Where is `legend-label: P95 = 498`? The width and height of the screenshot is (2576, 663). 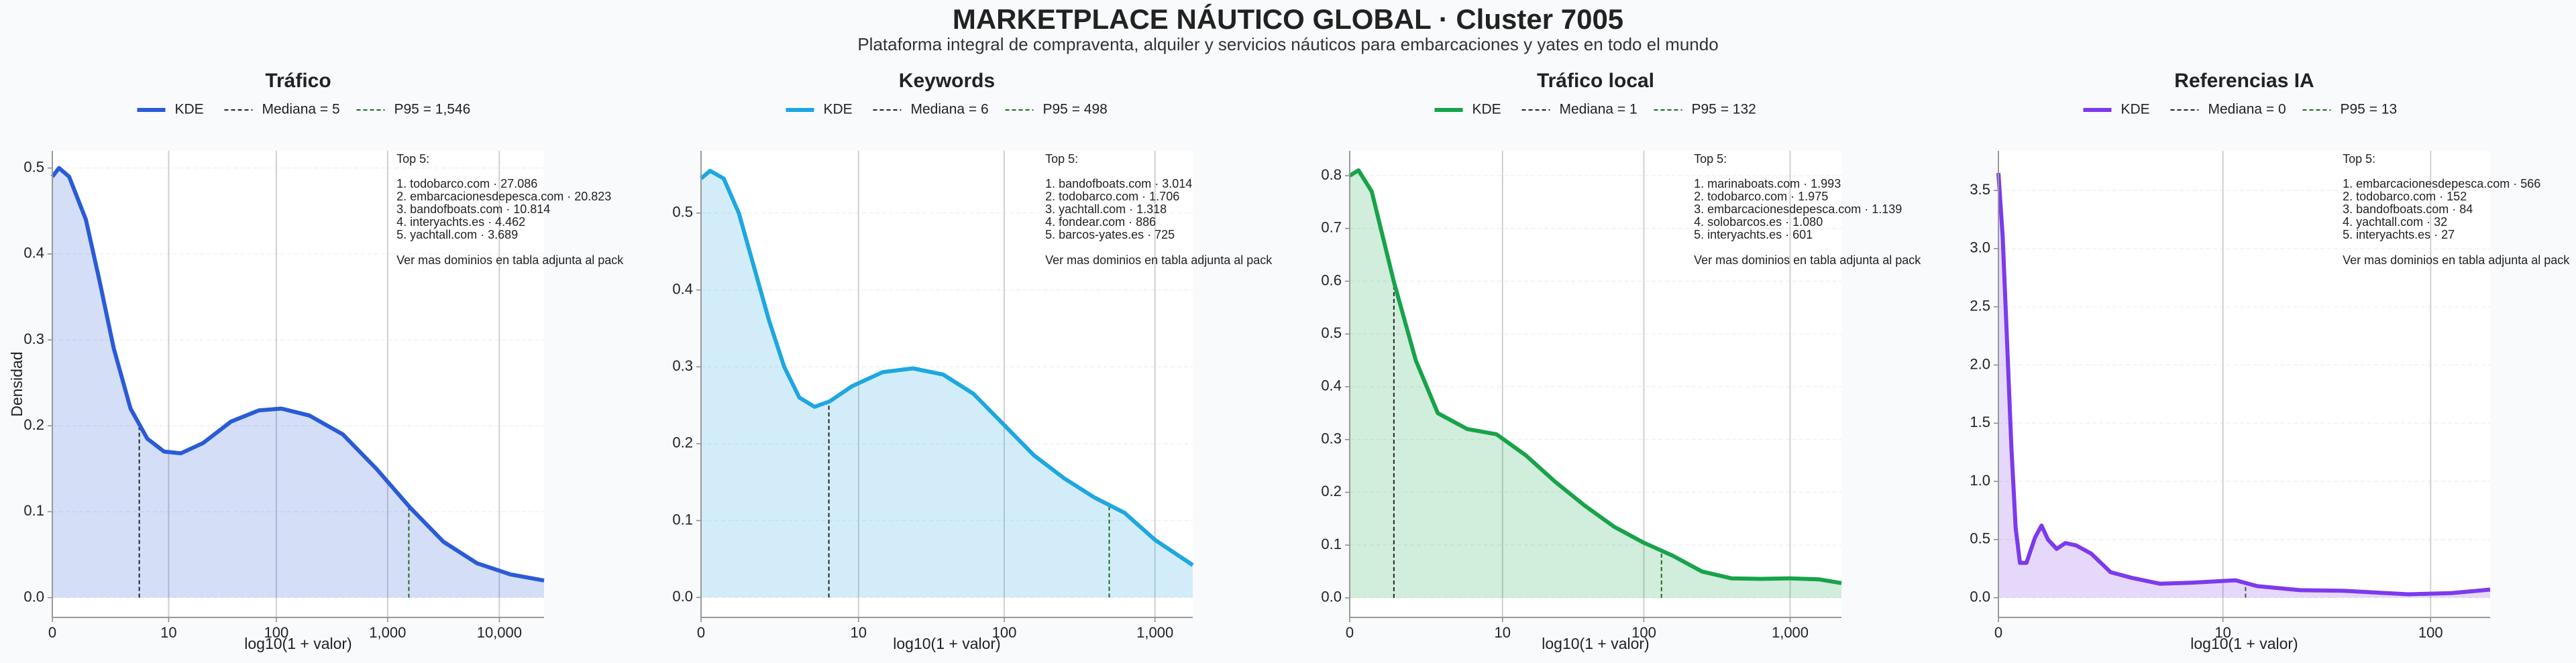
legend-label: P95 = 498 is located at coordinates (1075, 109).